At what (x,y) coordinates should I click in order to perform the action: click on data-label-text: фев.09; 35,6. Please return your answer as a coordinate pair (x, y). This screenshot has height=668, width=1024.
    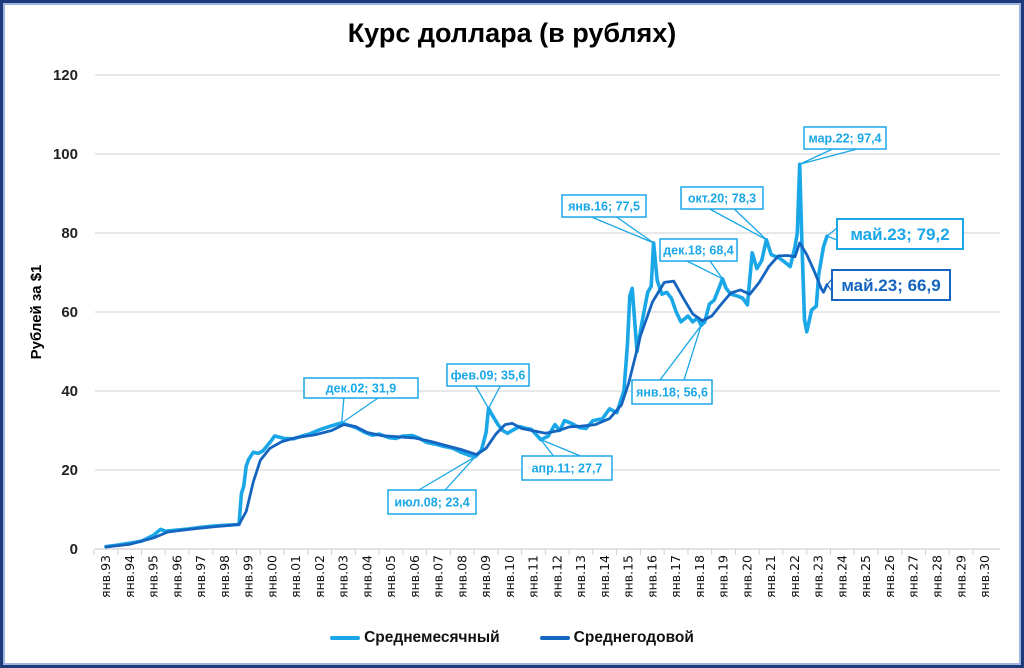
    Looking at the image, I should click on (488, 376).